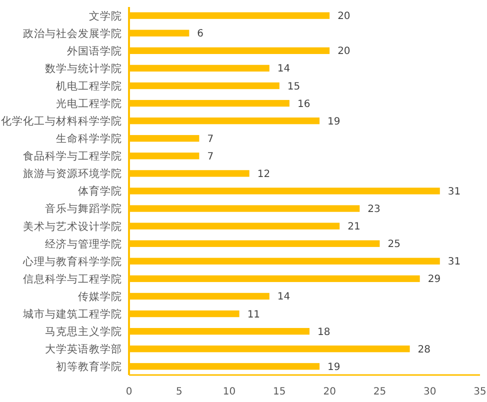 This screenshot has width=487, height=402. What do you see at coordinates (279, 392) in the screenshot?
I see `x-tick-label: 15` at bounding box center [279, 392].